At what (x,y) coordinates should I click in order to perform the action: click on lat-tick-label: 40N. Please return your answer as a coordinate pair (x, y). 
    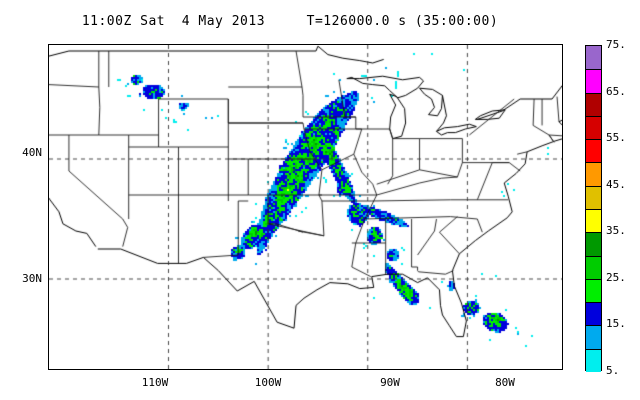
    Looking at the image, I should click on (32, 152).